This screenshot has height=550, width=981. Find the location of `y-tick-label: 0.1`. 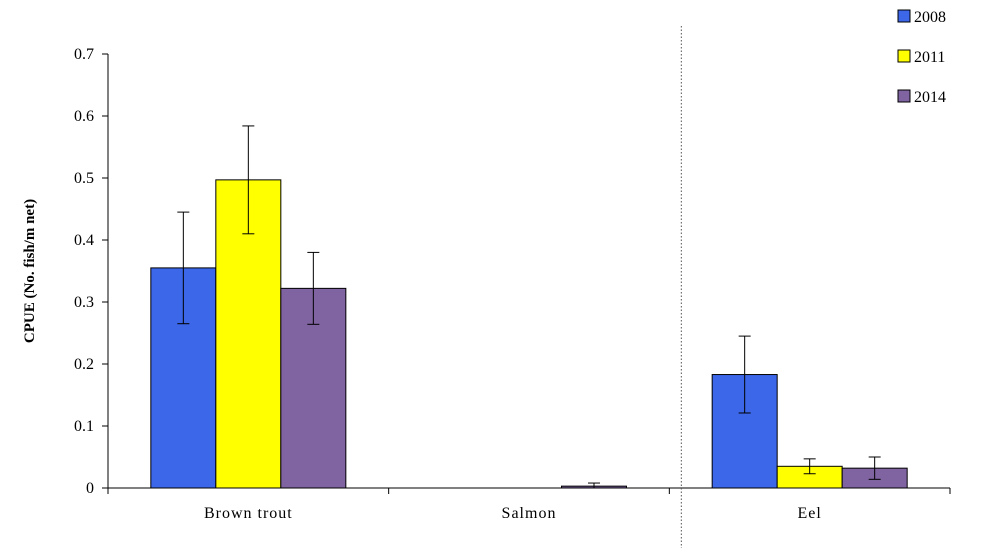

y-tick-label: 0.1 is located at coordinates (84, 426).